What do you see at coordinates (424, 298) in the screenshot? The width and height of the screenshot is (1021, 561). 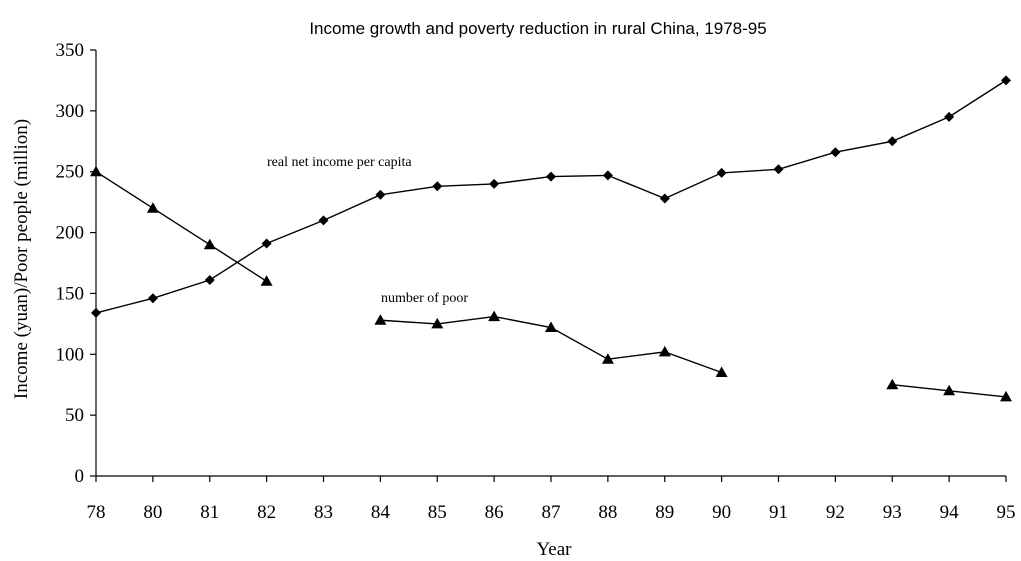 I see `poor-series-annotation: number of poor` at bounding box center [424, 298].